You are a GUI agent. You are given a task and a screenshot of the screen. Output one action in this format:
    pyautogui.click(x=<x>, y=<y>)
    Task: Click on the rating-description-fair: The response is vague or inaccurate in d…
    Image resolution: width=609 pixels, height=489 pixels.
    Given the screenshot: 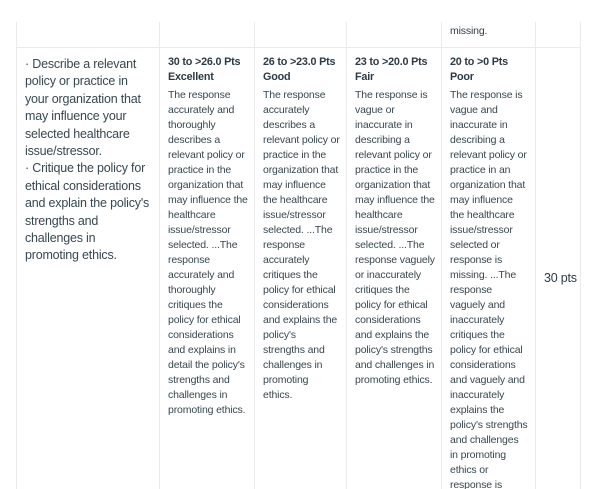 What is the action you would take?
    pyautogui.click(x=395, y=237)
    